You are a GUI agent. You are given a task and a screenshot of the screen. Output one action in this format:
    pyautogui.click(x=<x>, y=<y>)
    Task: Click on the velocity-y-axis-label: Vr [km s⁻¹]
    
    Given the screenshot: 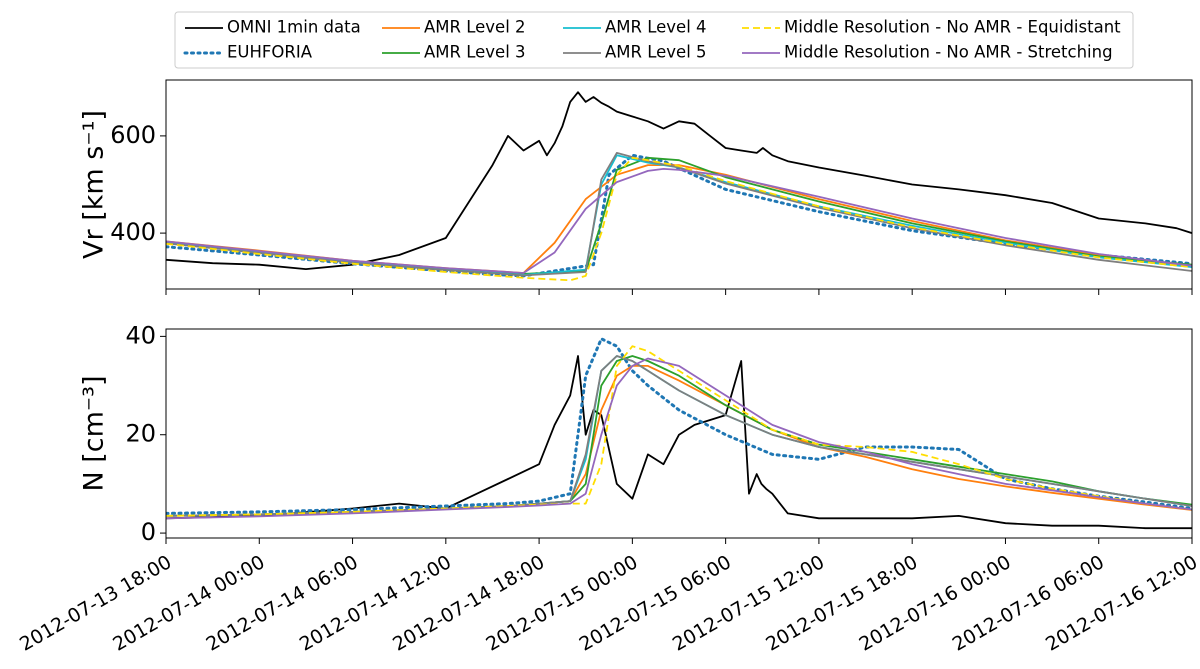 What is the action you would take?
    pyautogui.click(x=94, y=184)
    